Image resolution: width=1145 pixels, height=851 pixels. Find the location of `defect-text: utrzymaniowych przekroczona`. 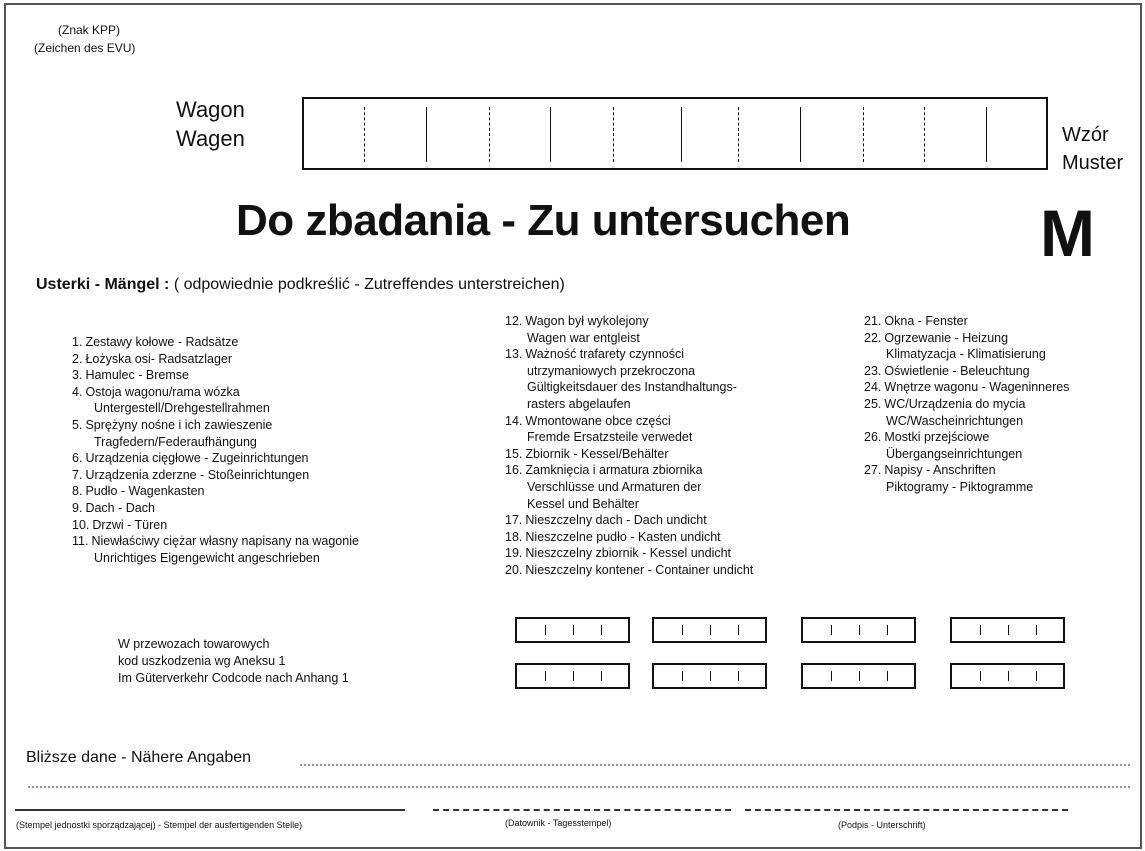

defect-text: utrzymaniowych przekroczona is located at coordinates (611, 370).